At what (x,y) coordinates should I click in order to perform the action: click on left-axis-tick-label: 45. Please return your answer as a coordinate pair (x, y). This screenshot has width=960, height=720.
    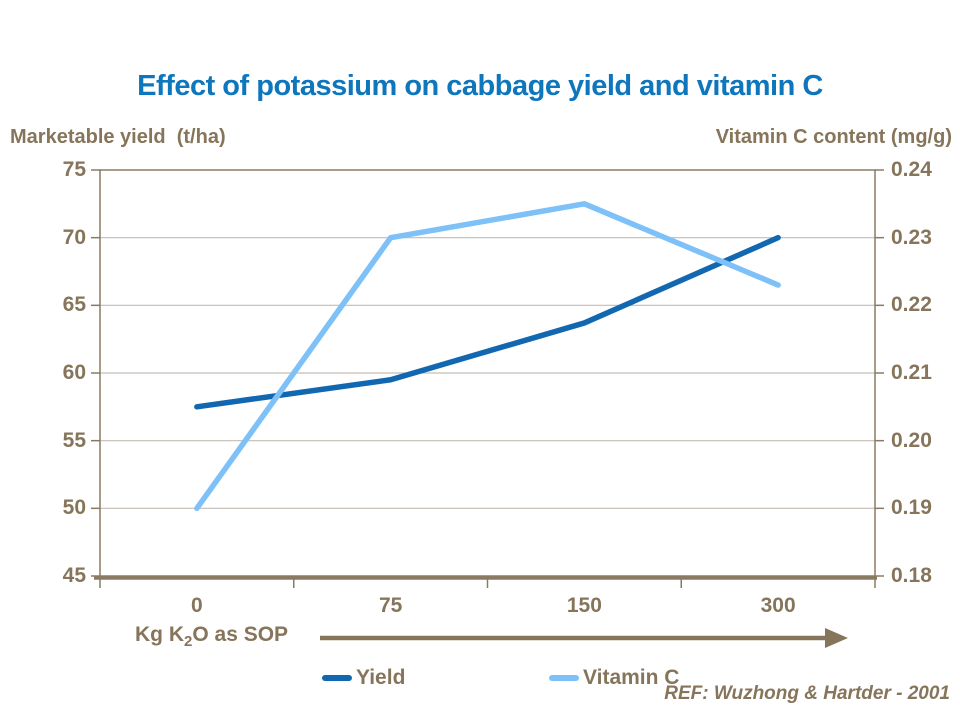
    Looking at the image, I should click on (74, 575).